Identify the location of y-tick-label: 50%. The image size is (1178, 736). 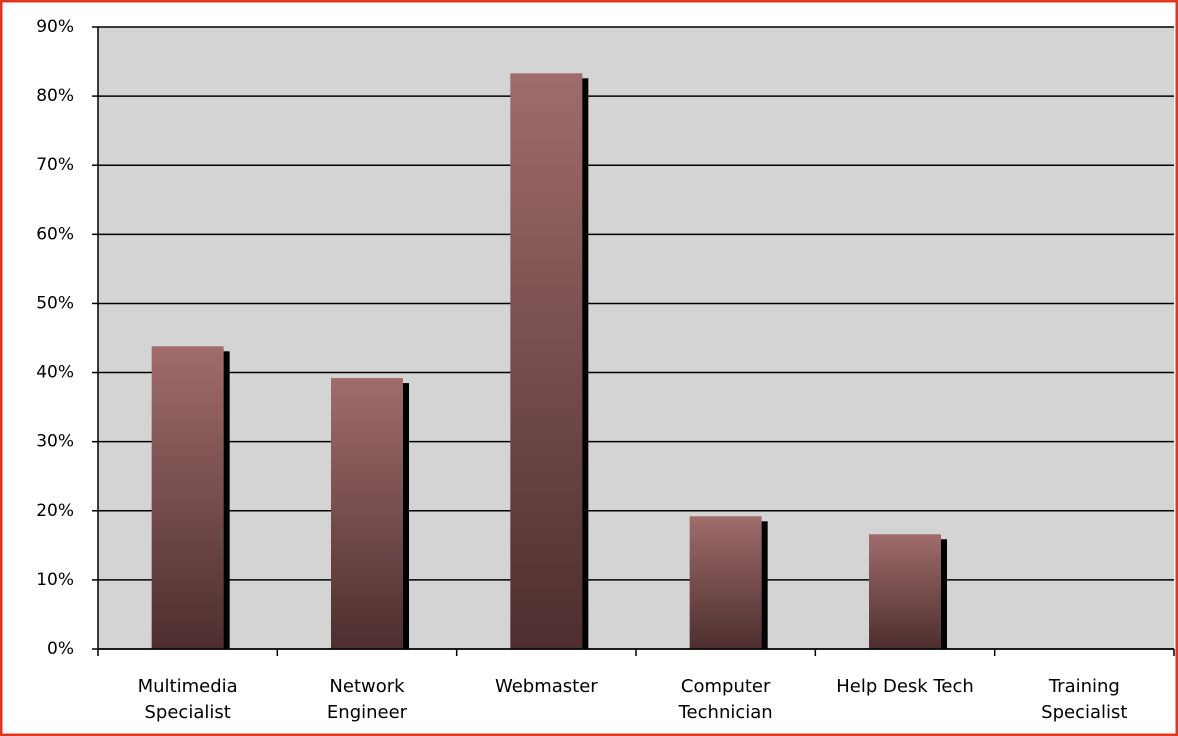
(55, 303).